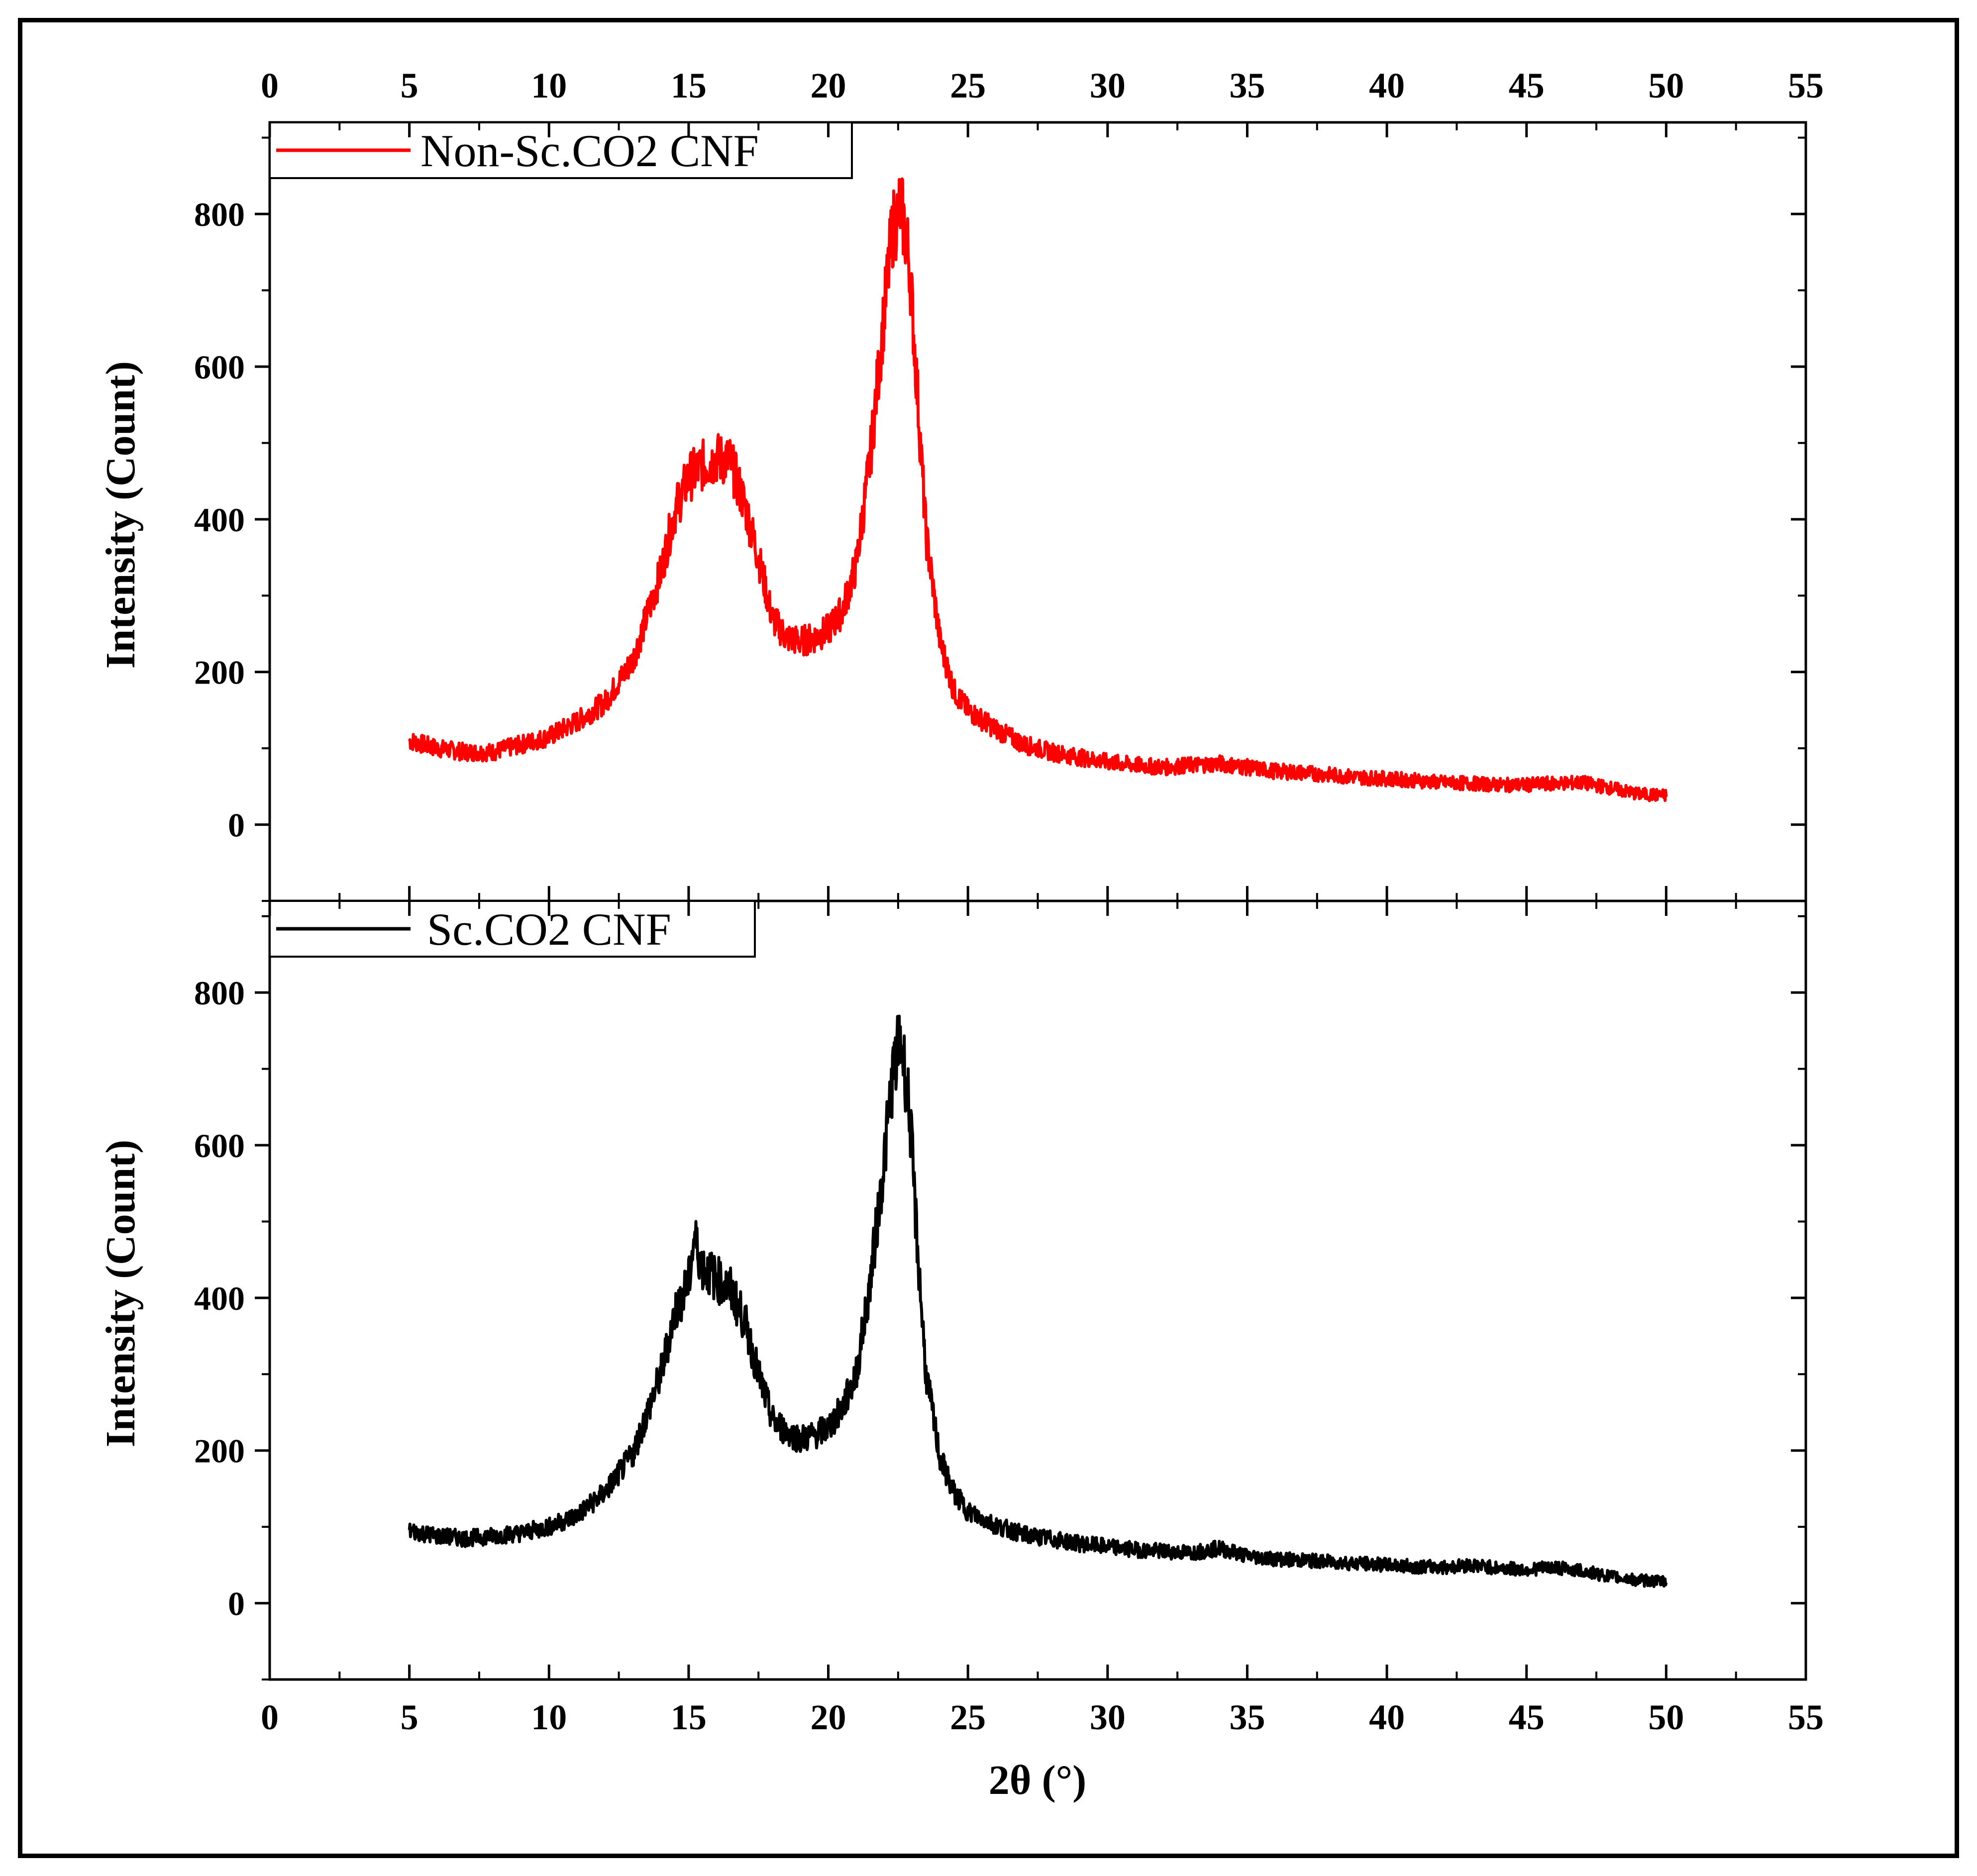 Image resolution: width=1977 pixels, height=1876 pixels. I want to click on top-xtick-label: 10, so click(549, 85).